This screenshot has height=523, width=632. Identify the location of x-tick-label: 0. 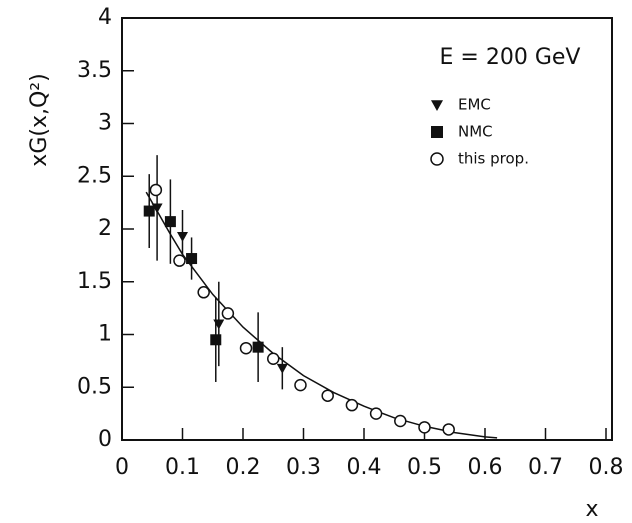
(122, 467).